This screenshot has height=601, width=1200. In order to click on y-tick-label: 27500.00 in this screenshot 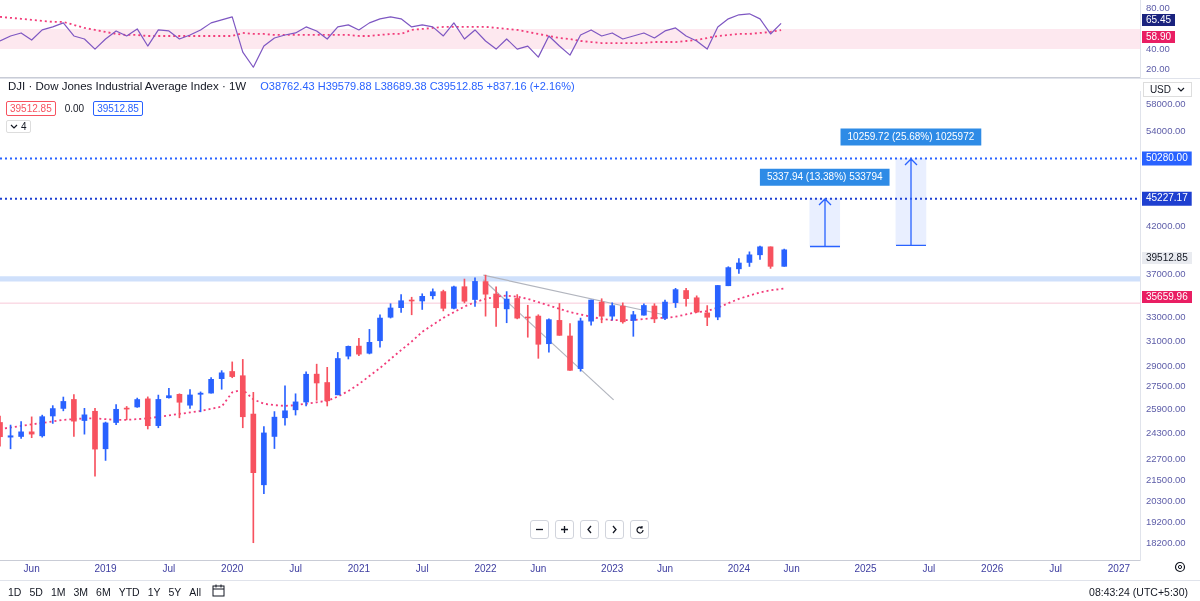, I will do `click(1166, 386)`.